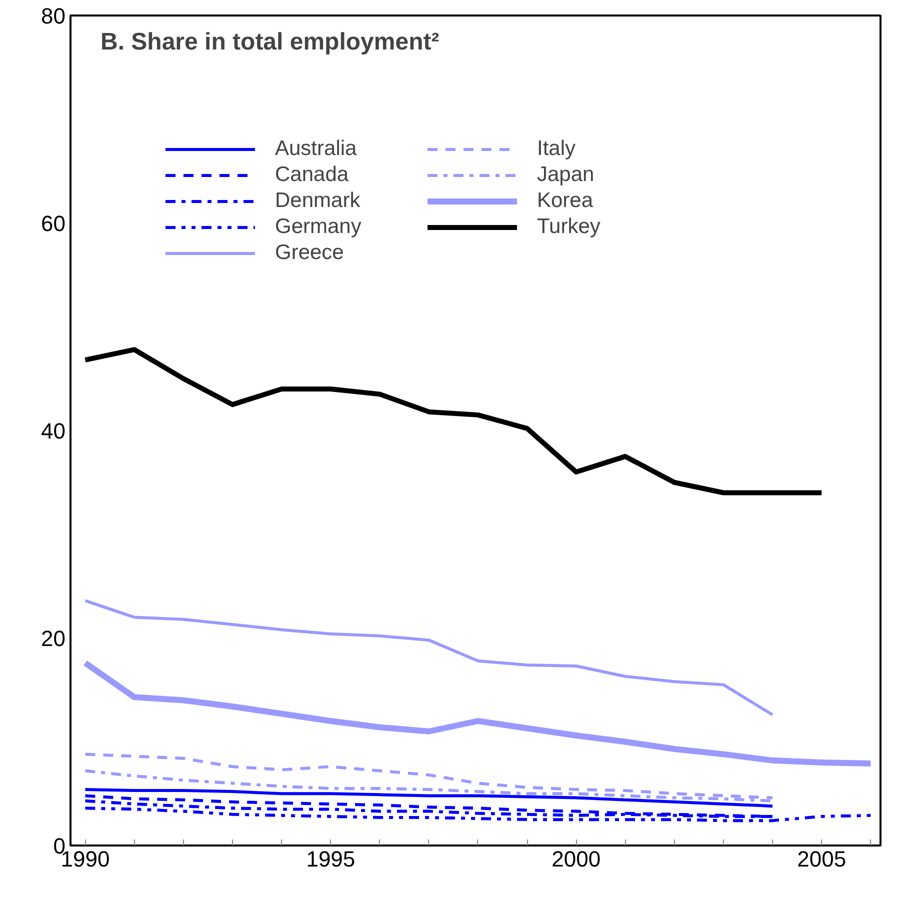 This screenshot has height=900, width=915. I want to click on legend-label: Korea, so click(565, 201).